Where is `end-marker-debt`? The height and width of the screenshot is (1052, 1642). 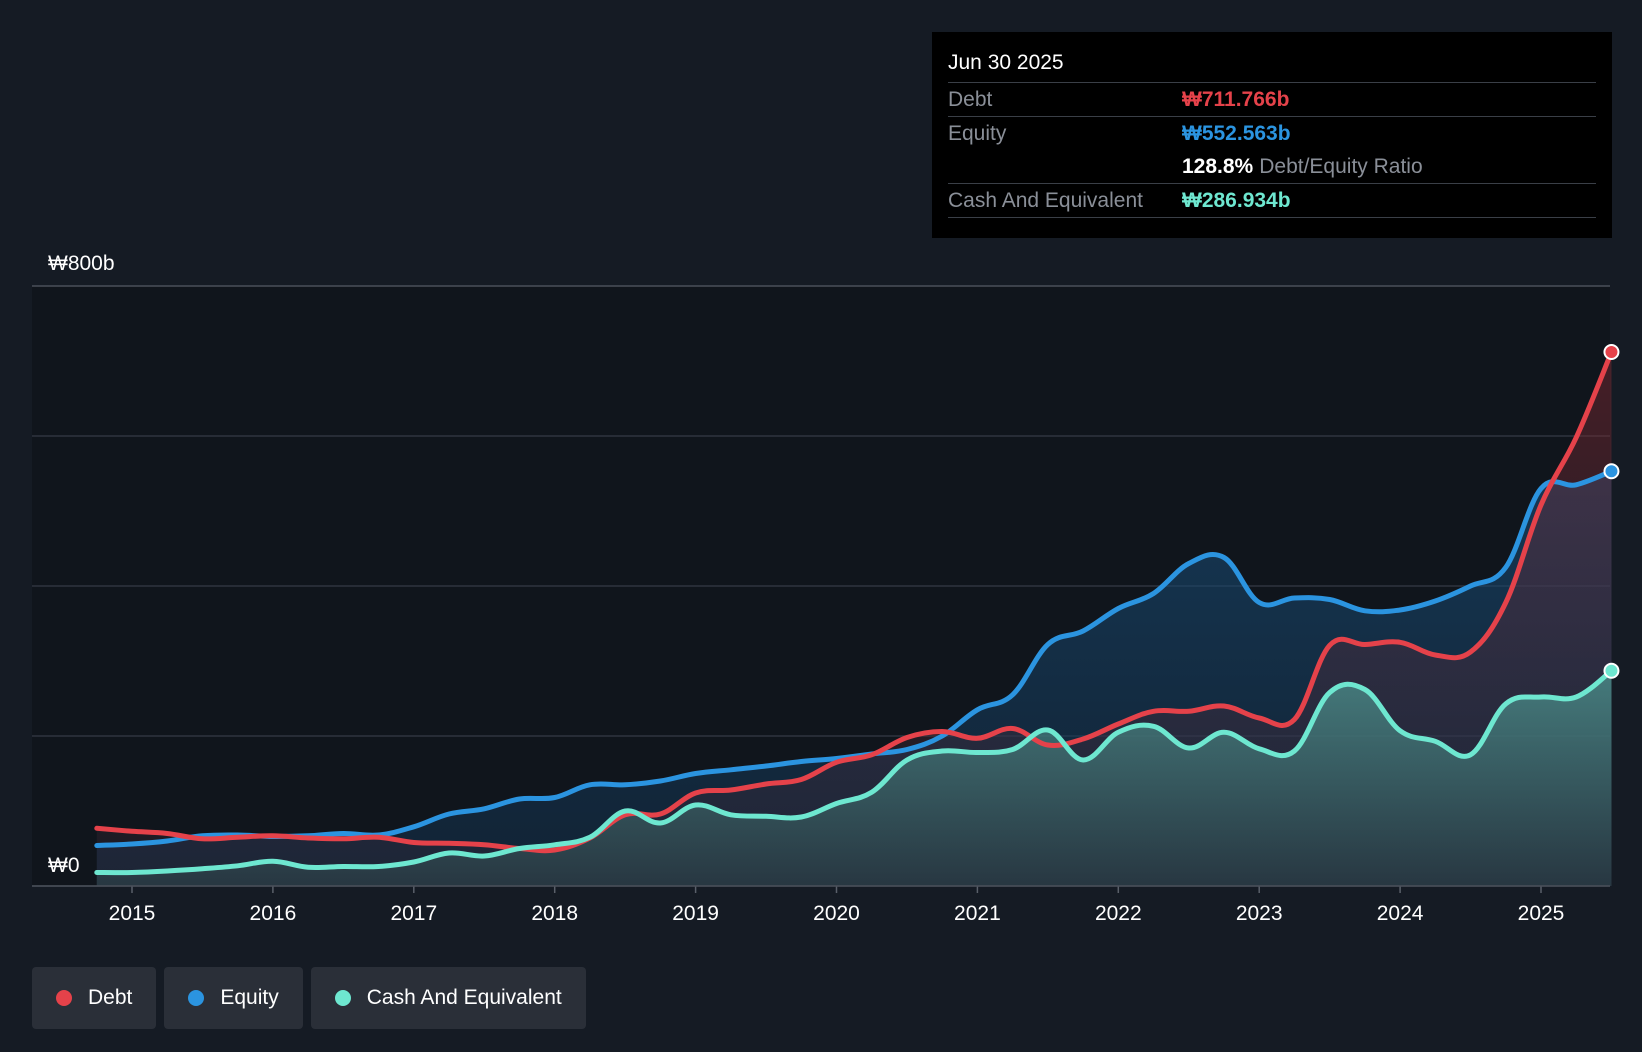 end-marker-debt is located at coordinates (1611, 352).